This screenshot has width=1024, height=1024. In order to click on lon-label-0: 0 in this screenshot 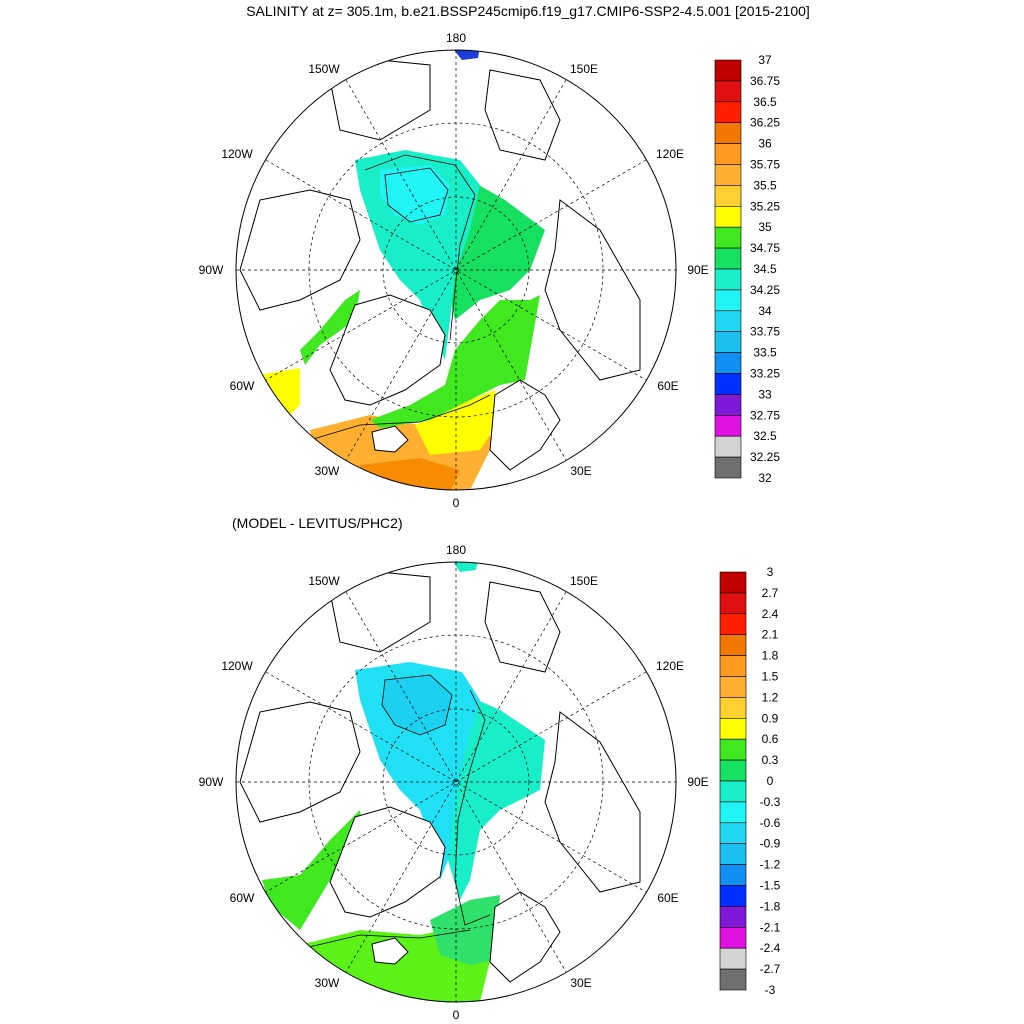, I will do `click(456, 1015)`.